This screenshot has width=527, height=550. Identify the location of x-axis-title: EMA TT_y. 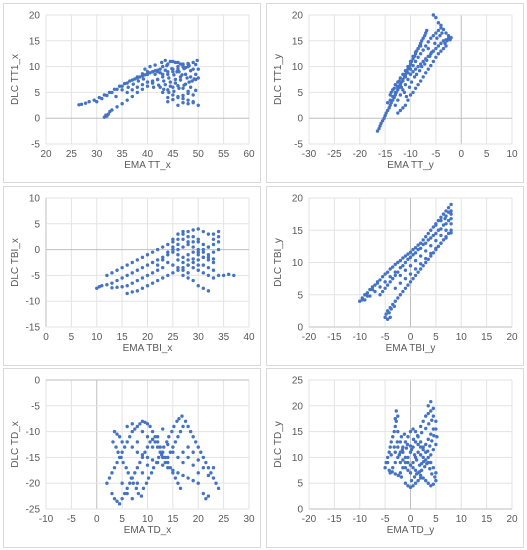
(410, 165).